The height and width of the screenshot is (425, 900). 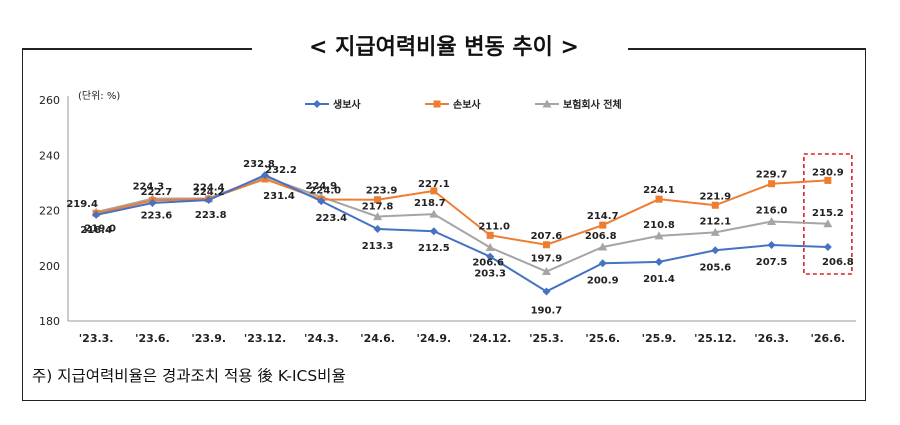 I want to click on footnote: 주) 지급여력비율은 경과조치 적용 後 K-ICS비율, so click(x=189, y=376).